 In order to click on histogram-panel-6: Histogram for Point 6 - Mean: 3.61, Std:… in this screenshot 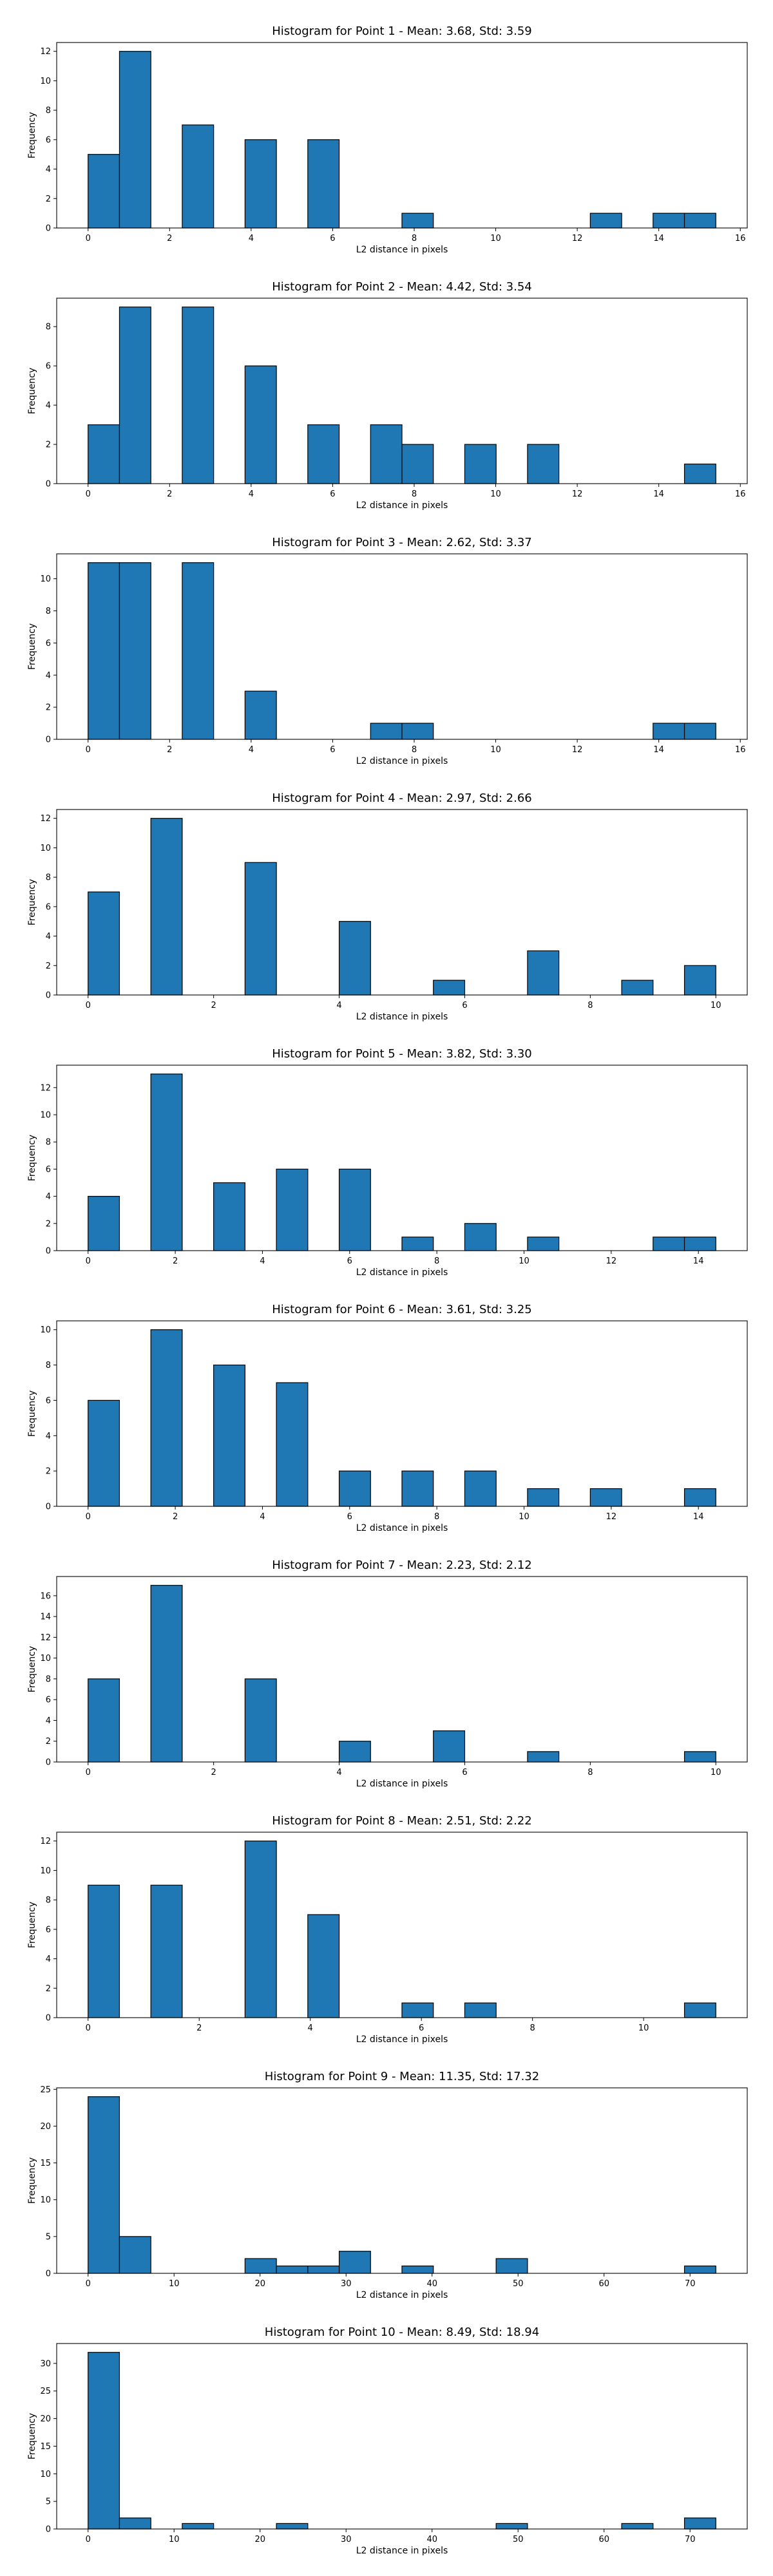, I will do `click(387, 1418)`.